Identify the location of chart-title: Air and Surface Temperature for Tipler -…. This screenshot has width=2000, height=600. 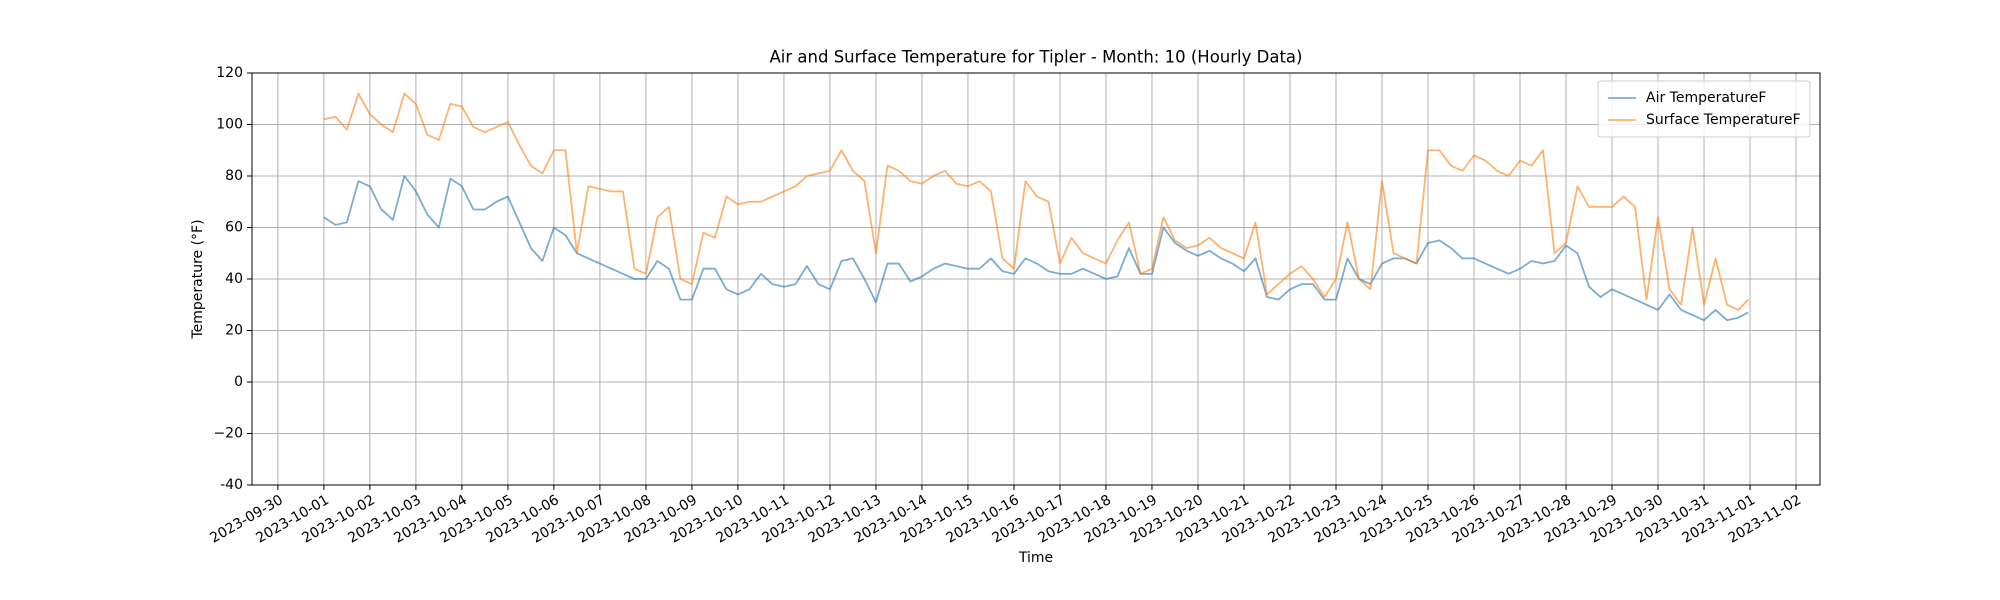
(1036, 57).